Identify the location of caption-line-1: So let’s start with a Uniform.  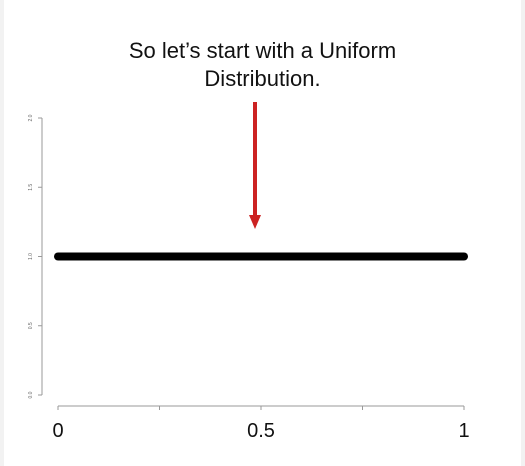
(262, 50).